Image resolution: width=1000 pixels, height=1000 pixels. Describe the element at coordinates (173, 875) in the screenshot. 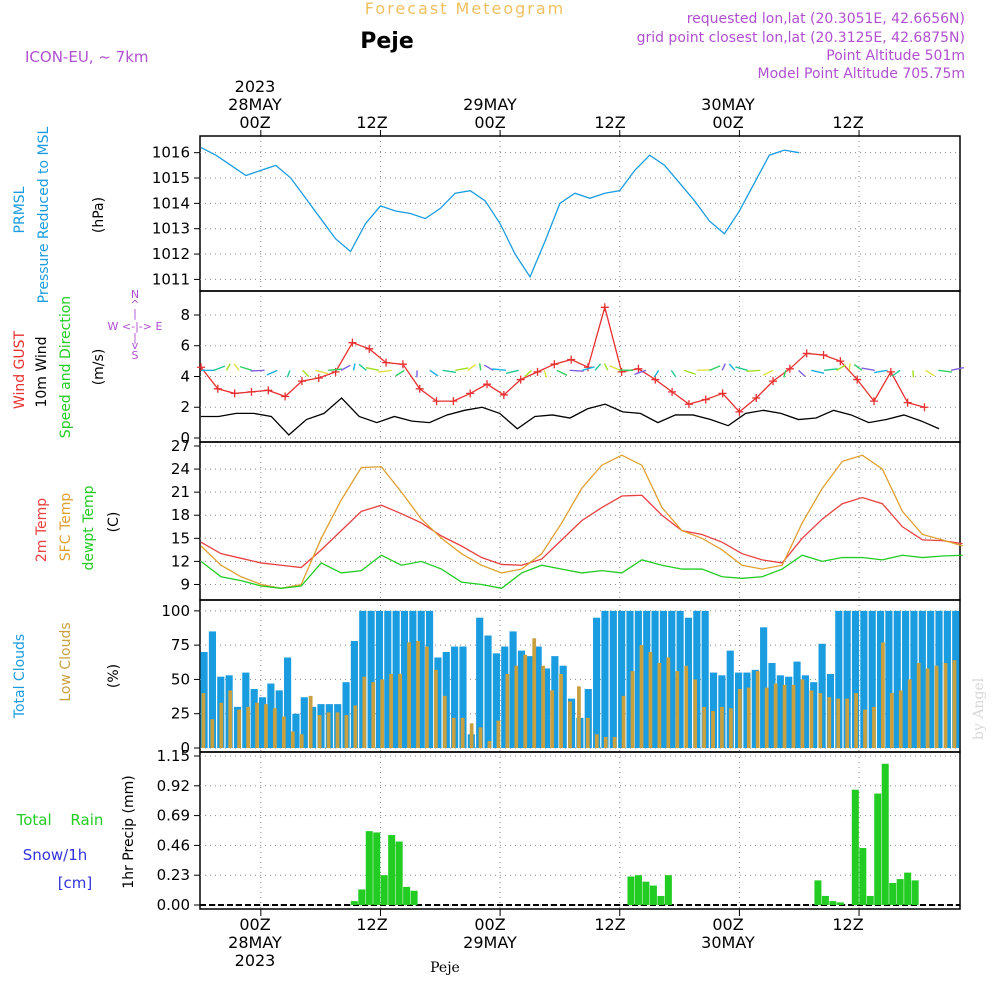

I see `y-tick-label-4-1: 0.23` at that location.